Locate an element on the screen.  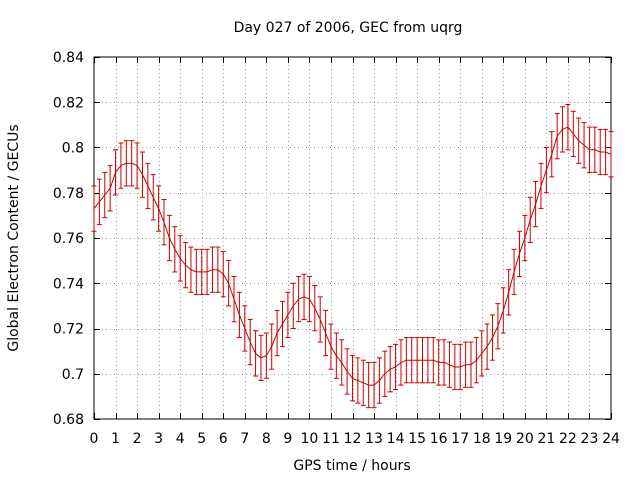
y-tick-label: 0.74 is located at coordinates (68, 284).